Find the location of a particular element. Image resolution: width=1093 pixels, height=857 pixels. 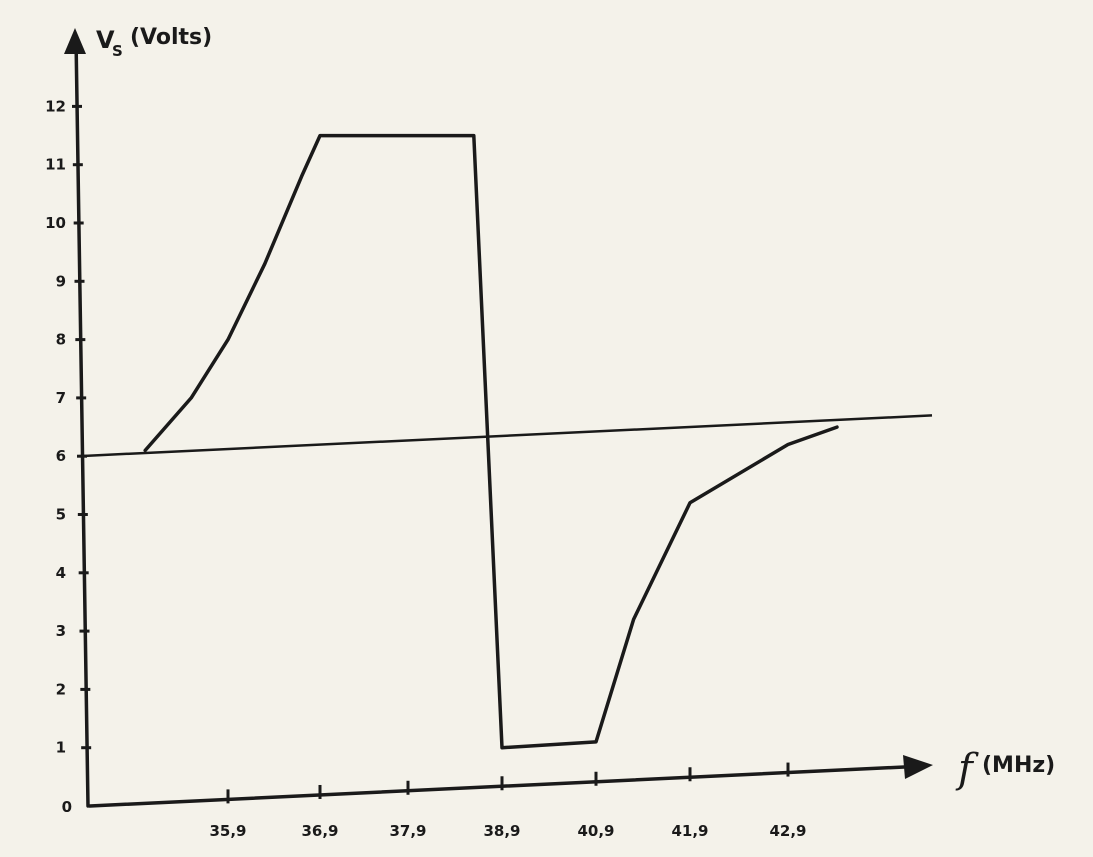

reference-line-group is located at coordinates (505, 435).